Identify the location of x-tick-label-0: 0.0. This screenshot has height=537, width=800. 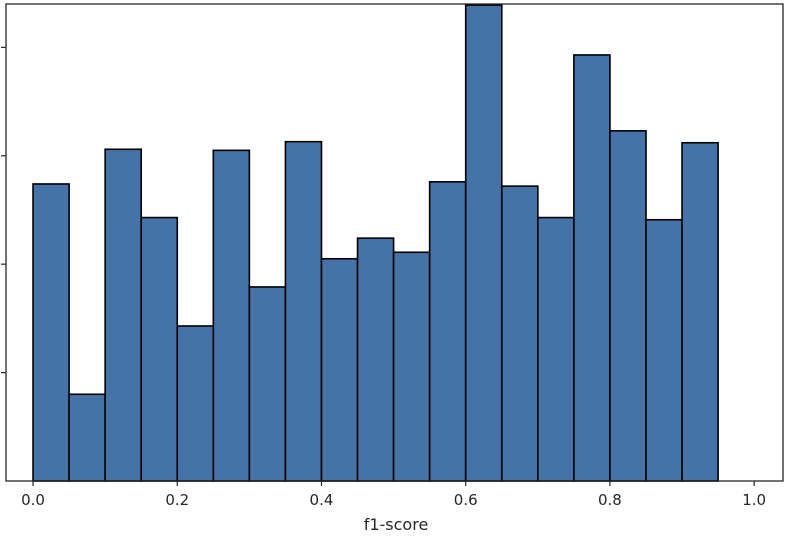
(33, 500).